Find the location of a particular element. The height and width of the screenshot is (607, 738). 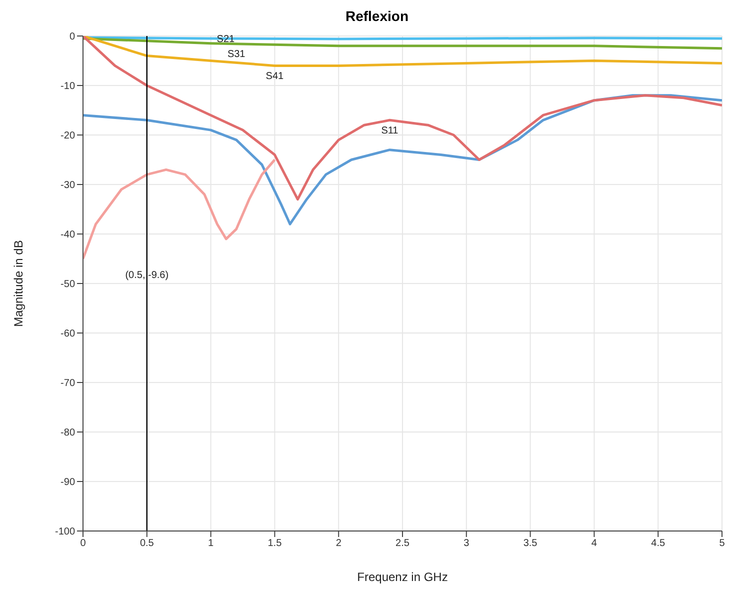

y-tick-label: -70 is located at coordinates (68, 384).